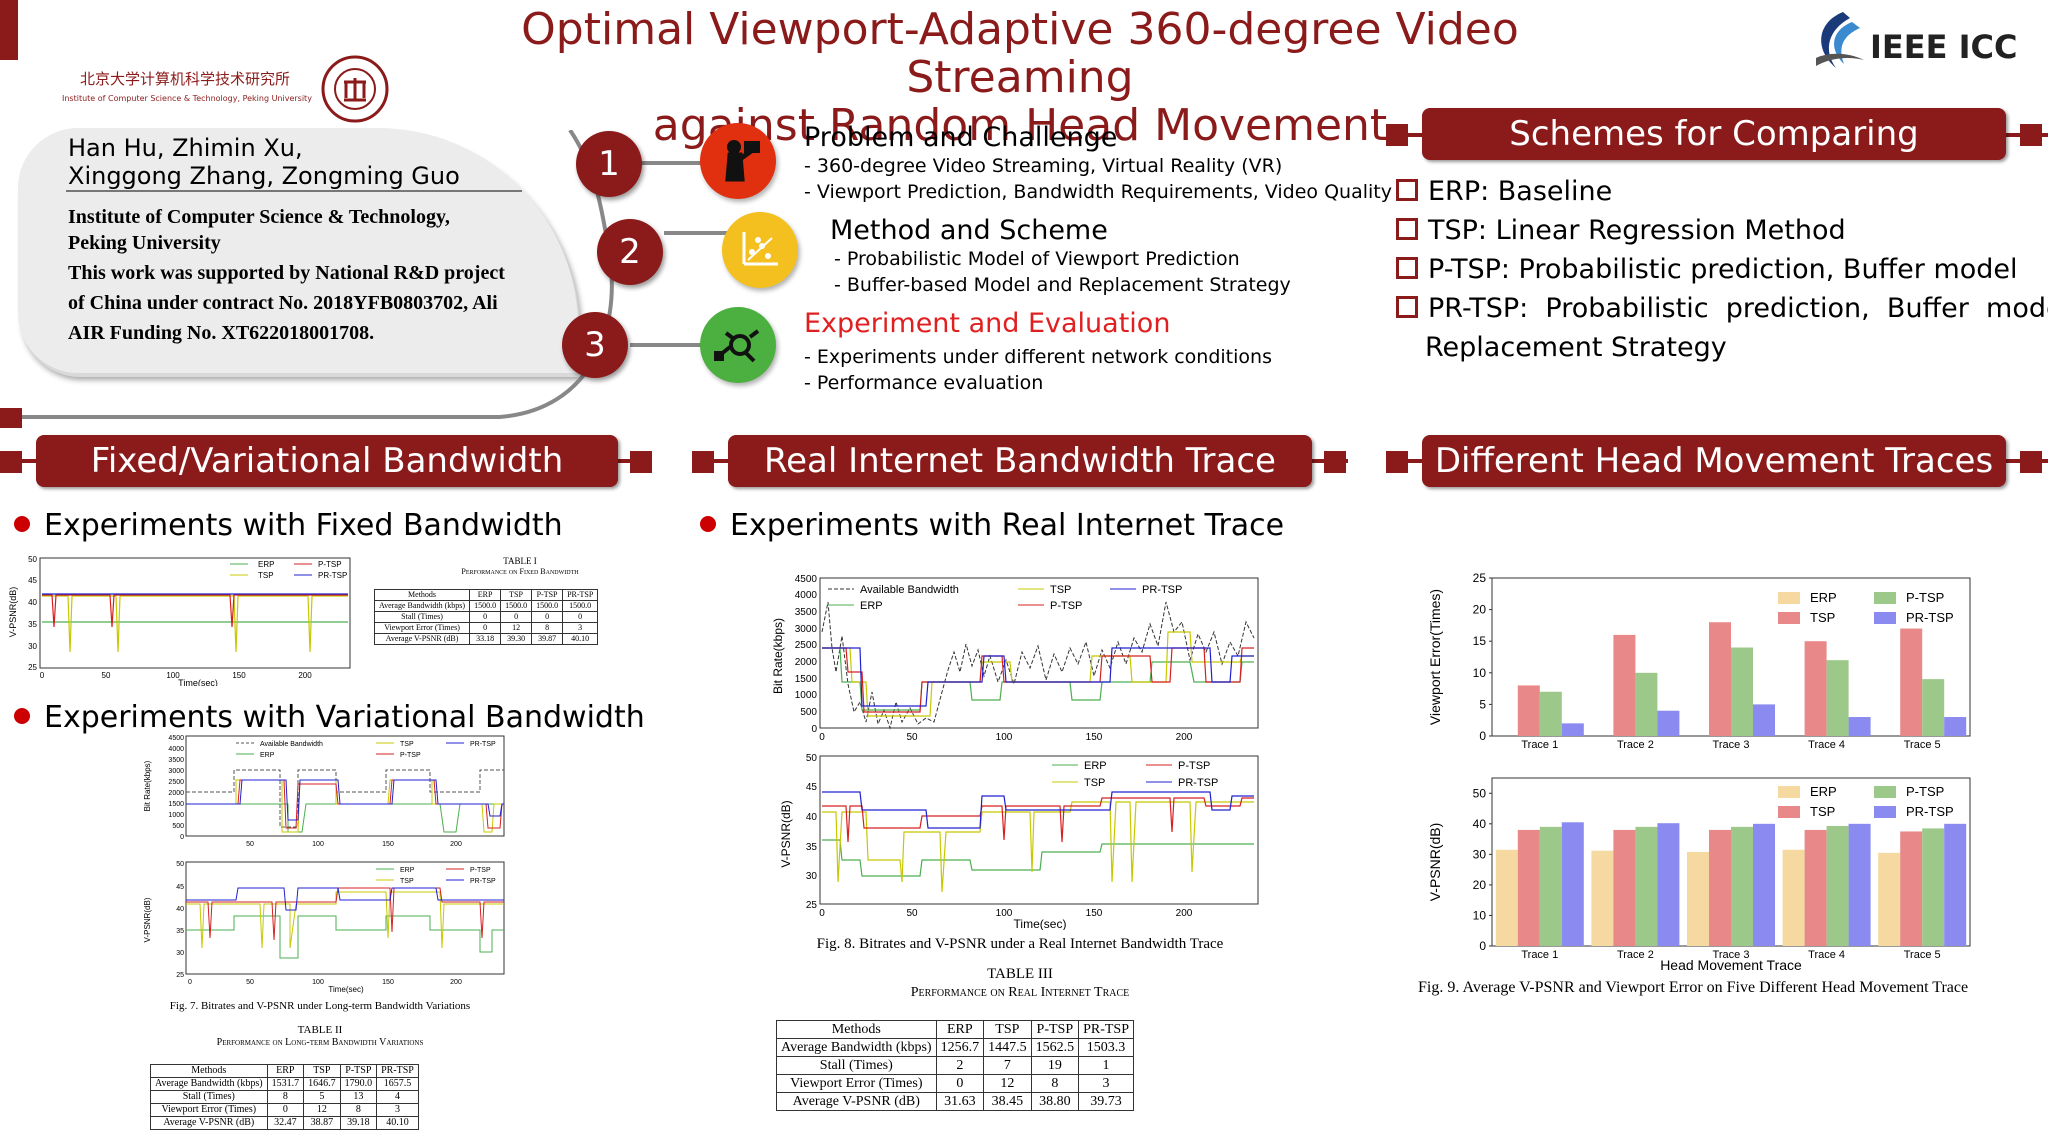  Describe the element at coordinates (180, 887) in the screenshot. I see `svg-text: 45` at that location.